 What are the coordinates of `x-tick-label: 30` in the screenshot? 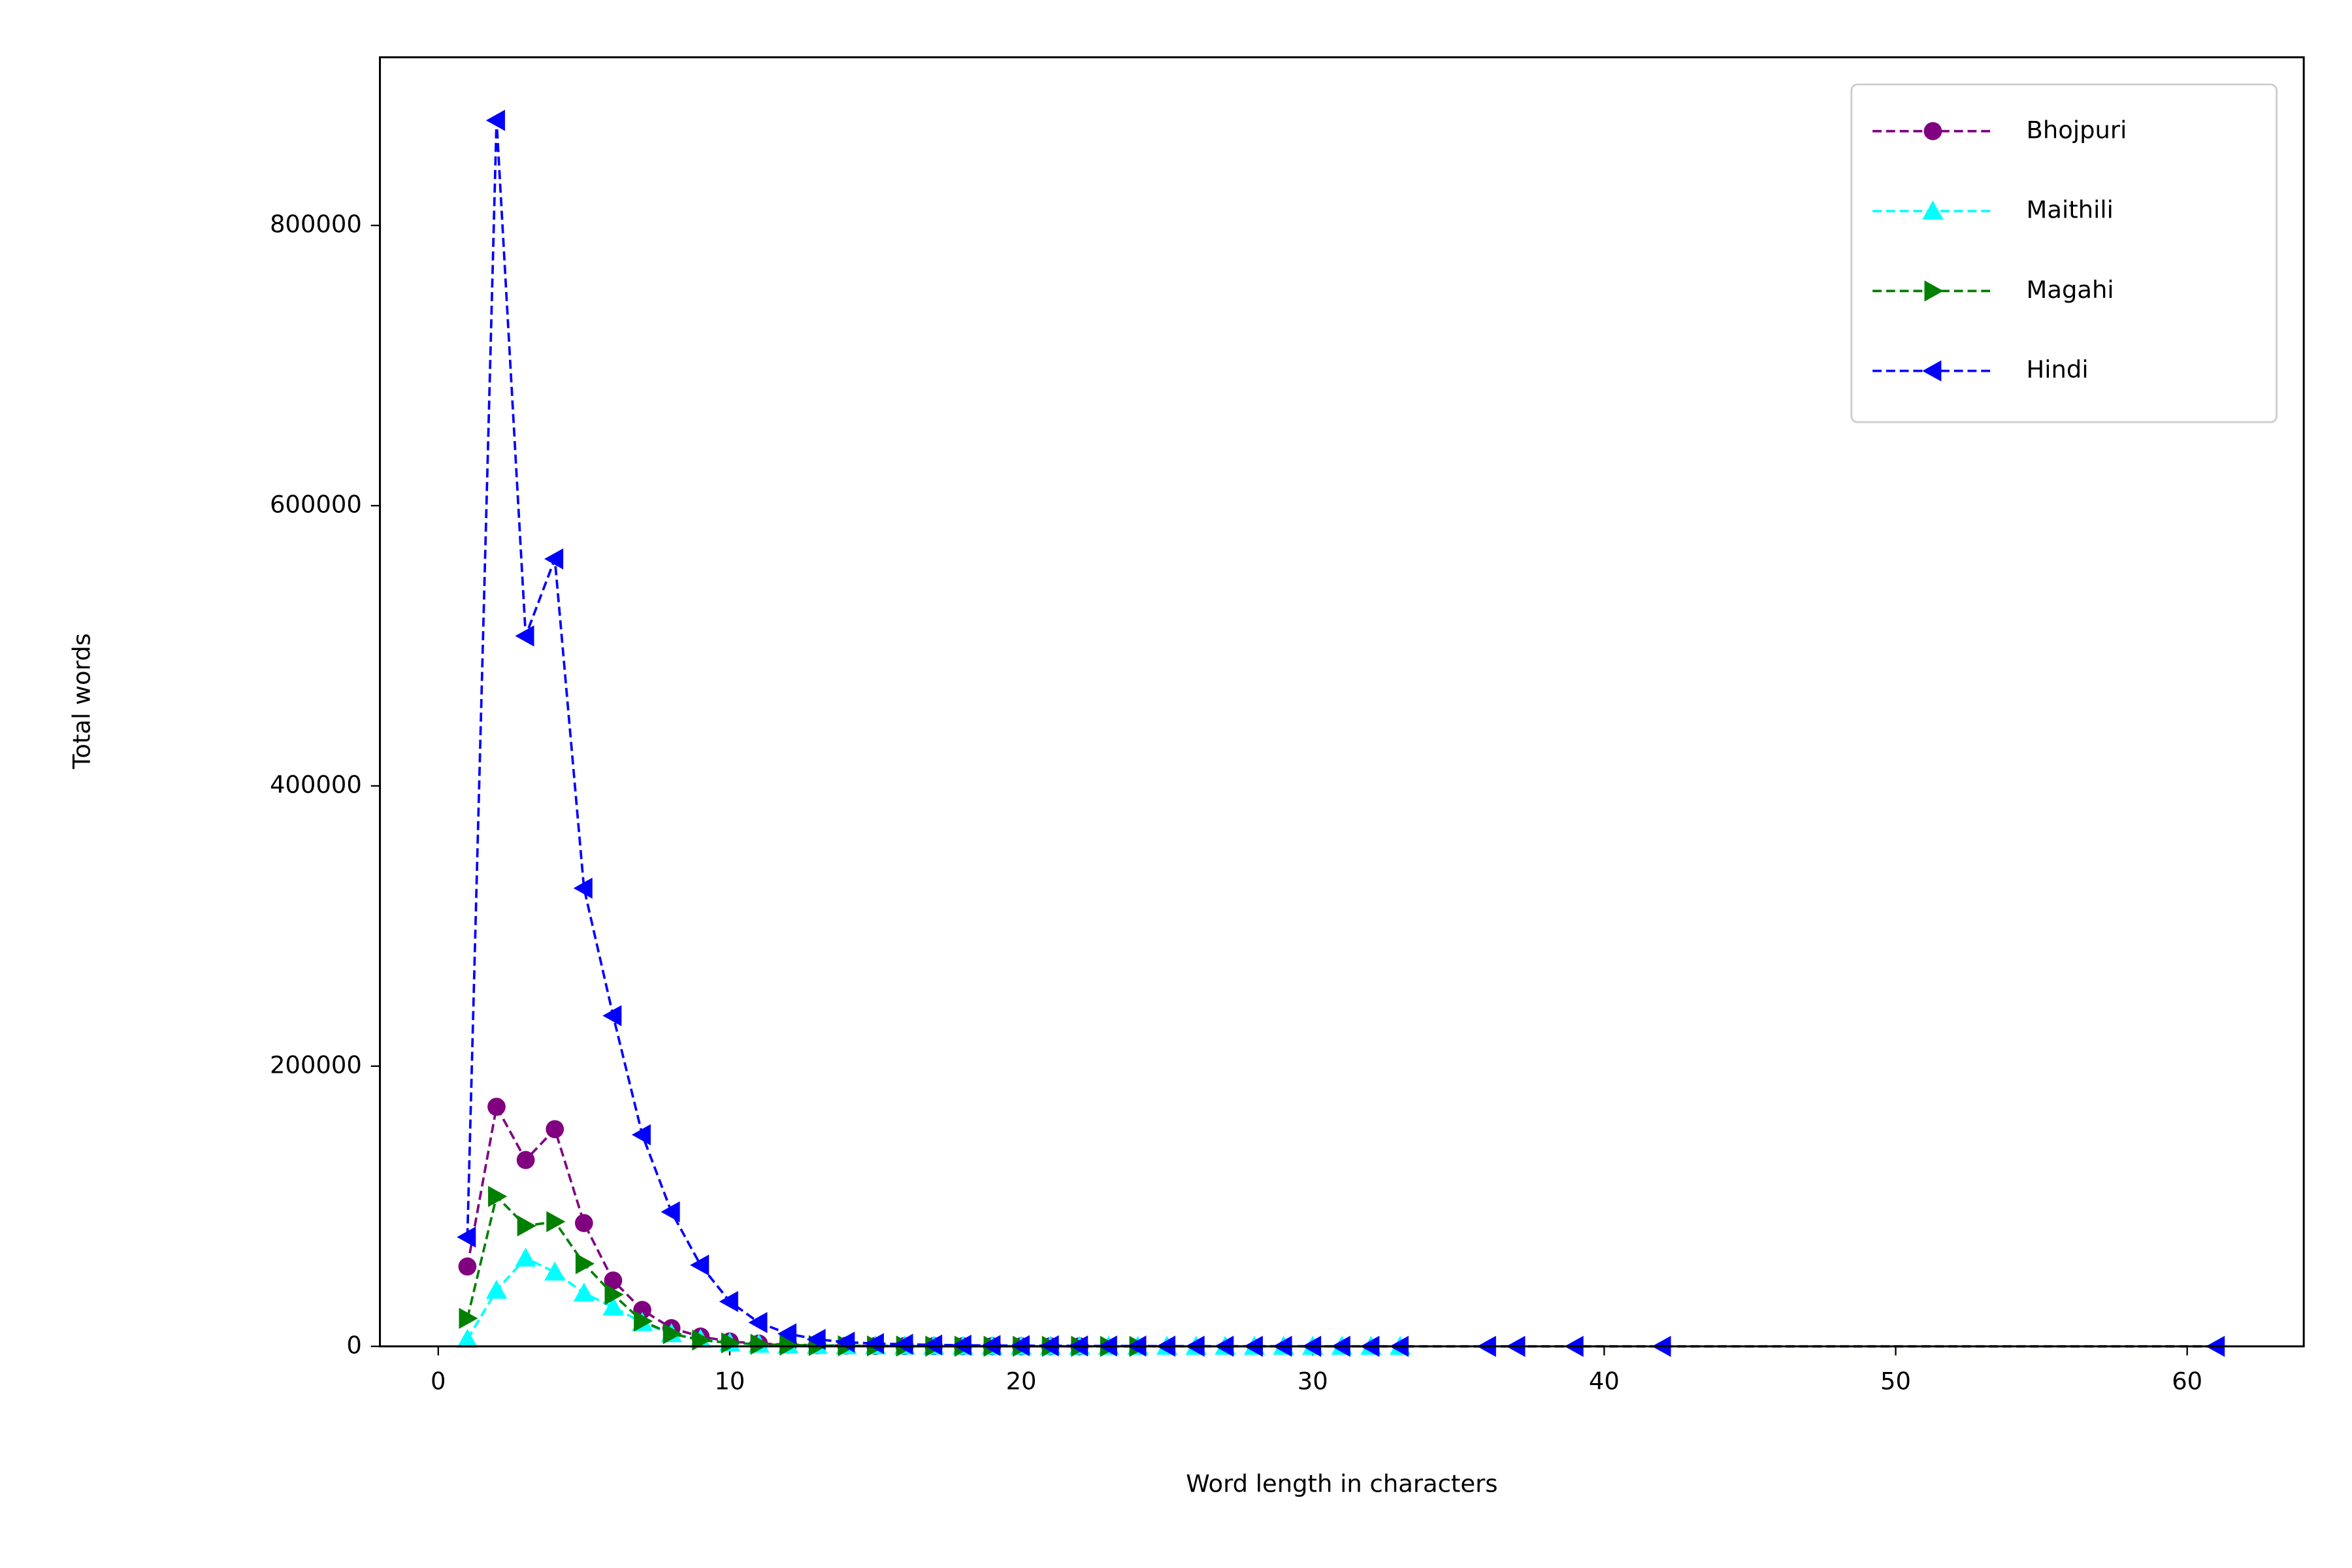 It's located at (1313, 1381).